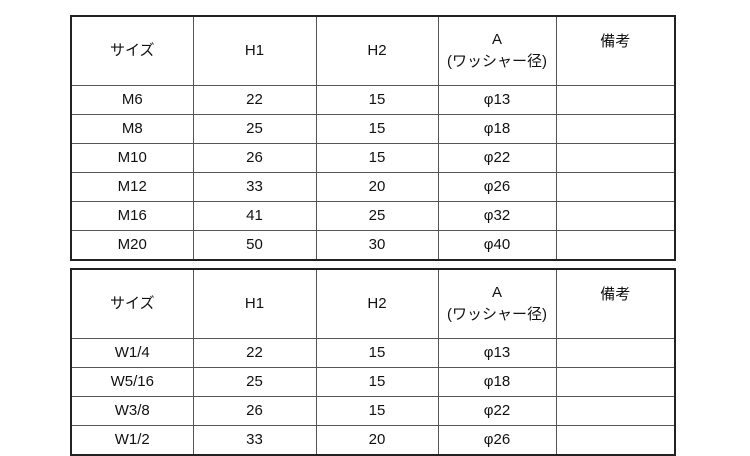 This screenshot has width=750, height=456. What do you see at coordinates (132, 100) in the screenshot?
I see `cell-size: M6` at bounding box center [132, 100].